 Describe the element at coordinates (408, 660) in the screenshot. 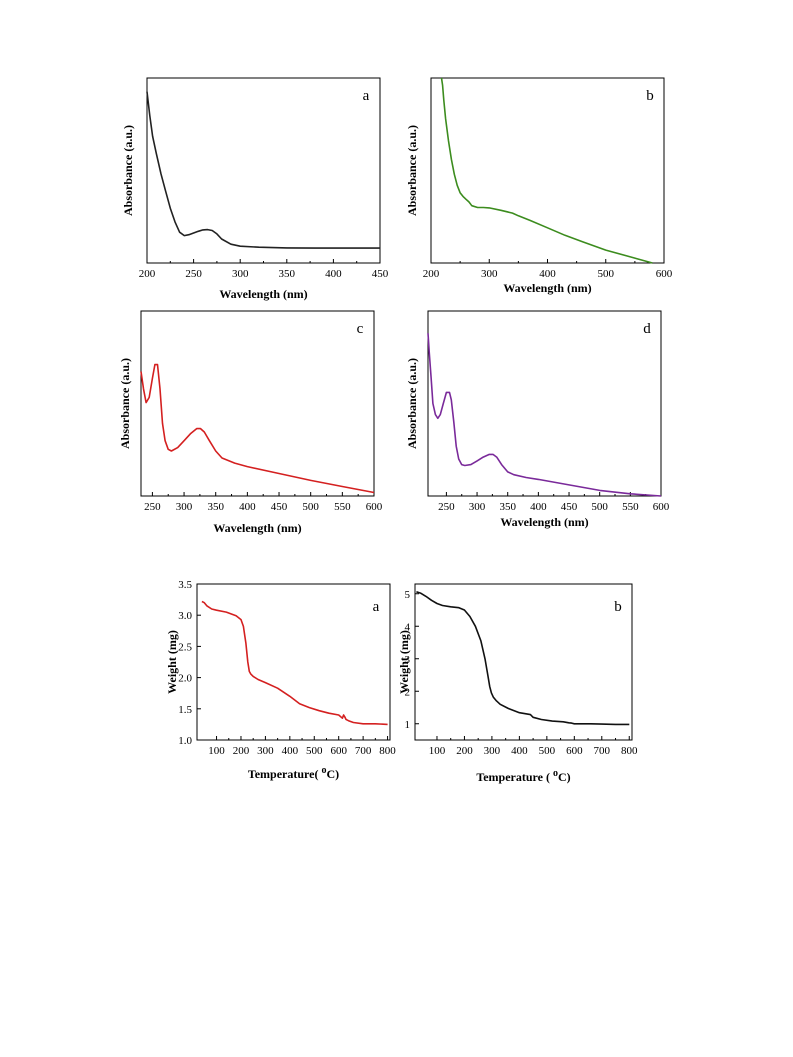

I see `y-tick-label: 3` at that location.